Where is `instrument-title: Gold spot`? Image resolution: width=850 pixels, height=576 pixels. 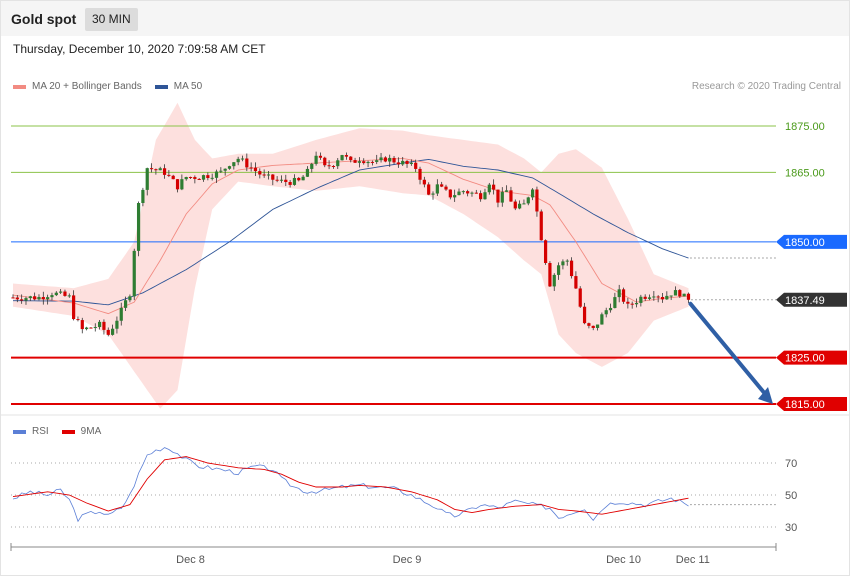
instrument-title: Gold spot is located at coordinates (44, 19).